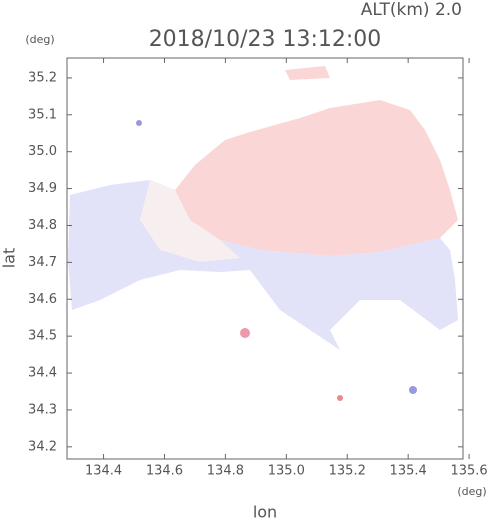 Image resolution: width=491 pixels, height=521 pixels. Describe the element at coordinates (42, 77) in the screenshot. I see `y-tick-label: 35.2` at that location.